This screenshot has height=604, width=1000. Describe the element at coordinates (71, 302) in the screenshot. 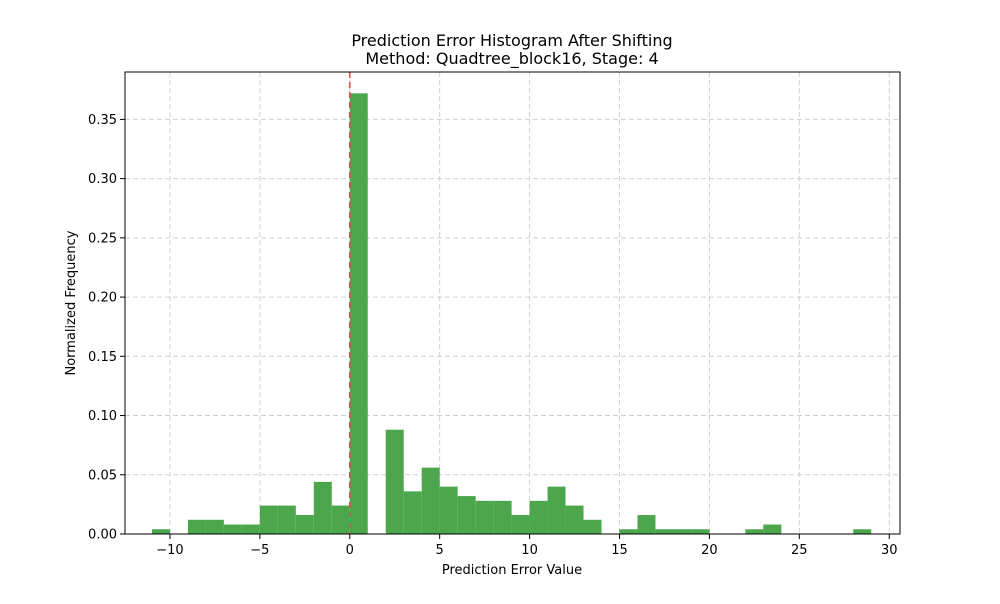

I see `y-axis-label: Normalized Frequency` at that location.